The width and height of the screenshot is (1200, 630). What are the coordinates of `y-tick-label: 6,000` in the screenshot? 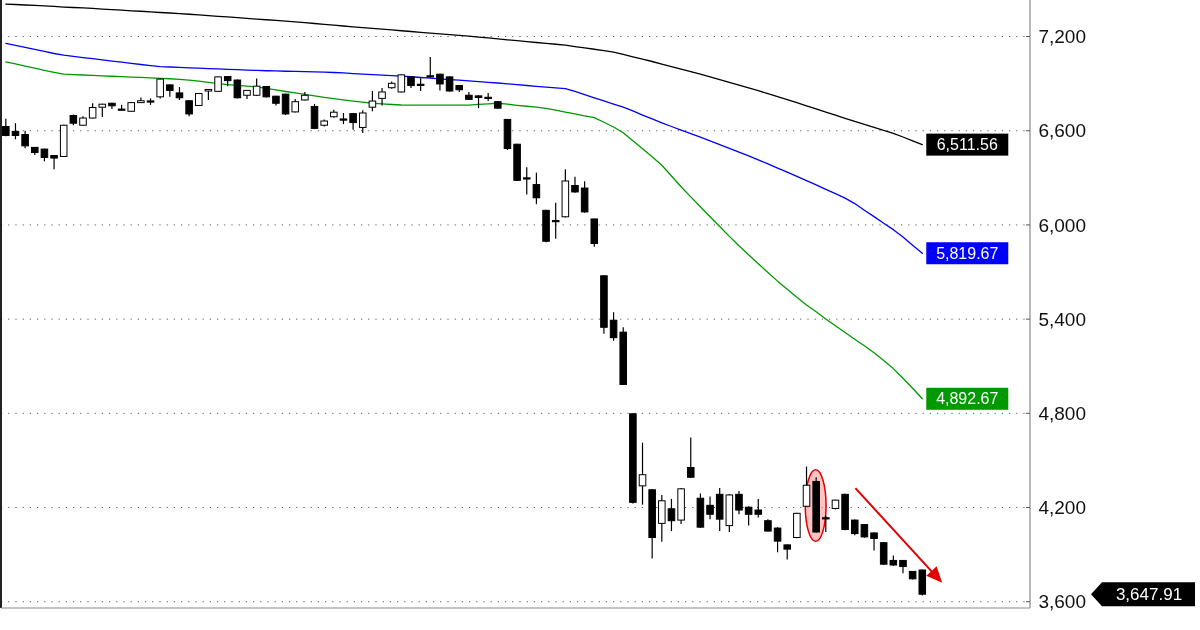 It's located at (1062, 225).